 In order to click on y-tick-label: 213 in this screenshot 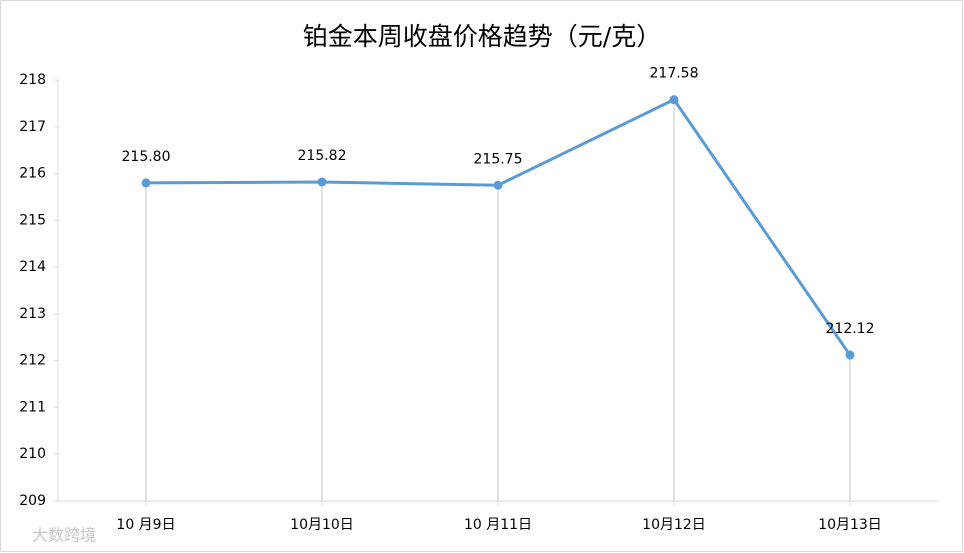, I will do `click(32, 314)`.